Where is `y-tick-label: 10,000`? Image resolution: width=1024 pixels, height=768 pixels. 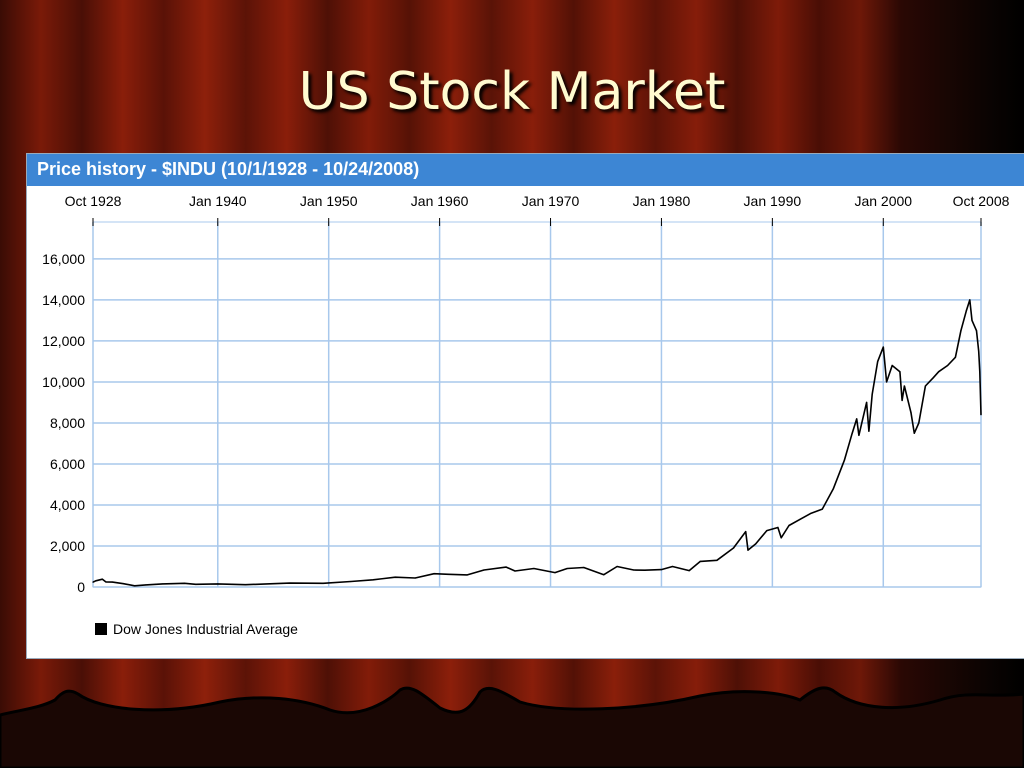 y-tick-label: 10,000 is located at coordinates (63, 382).